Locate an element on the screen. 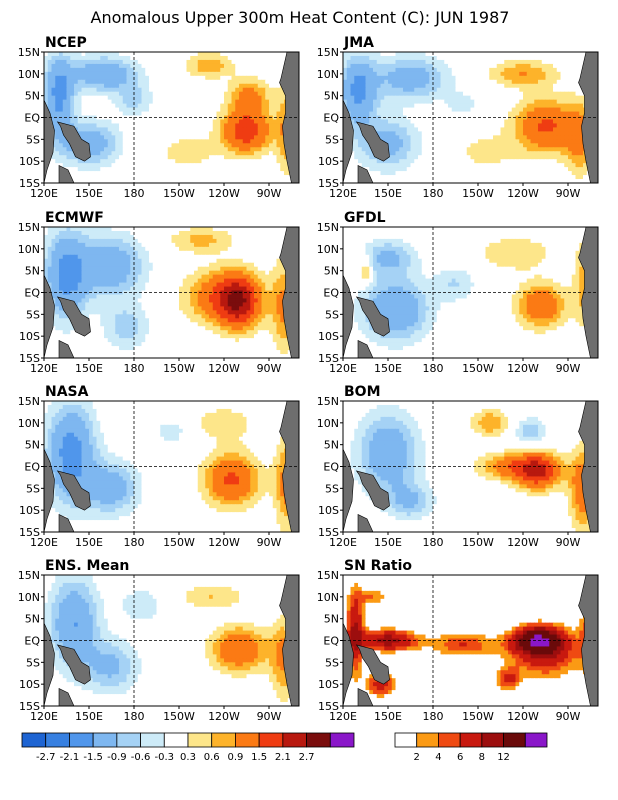 The image size is (618, 800). y-tick-label: 10N is located at coordinates (29, 74).